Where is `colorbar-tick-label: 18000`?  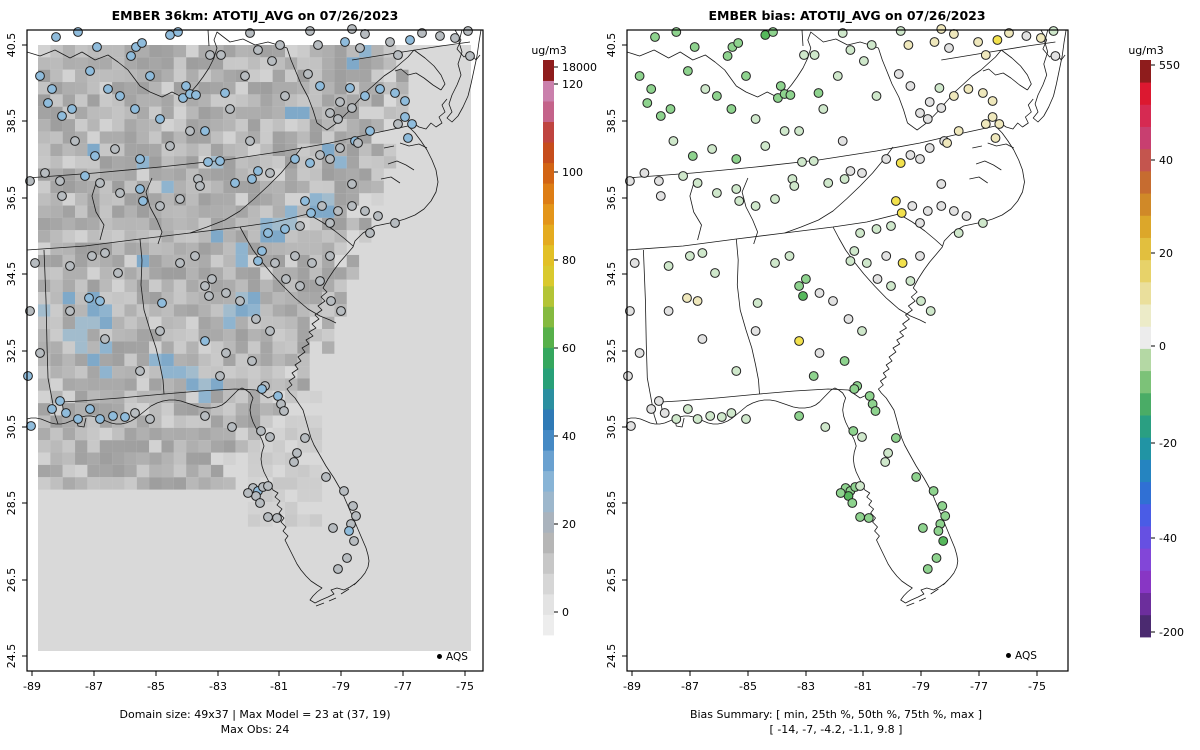
colorbar-tick-label: 18000 is located at coordinates (579, 67).